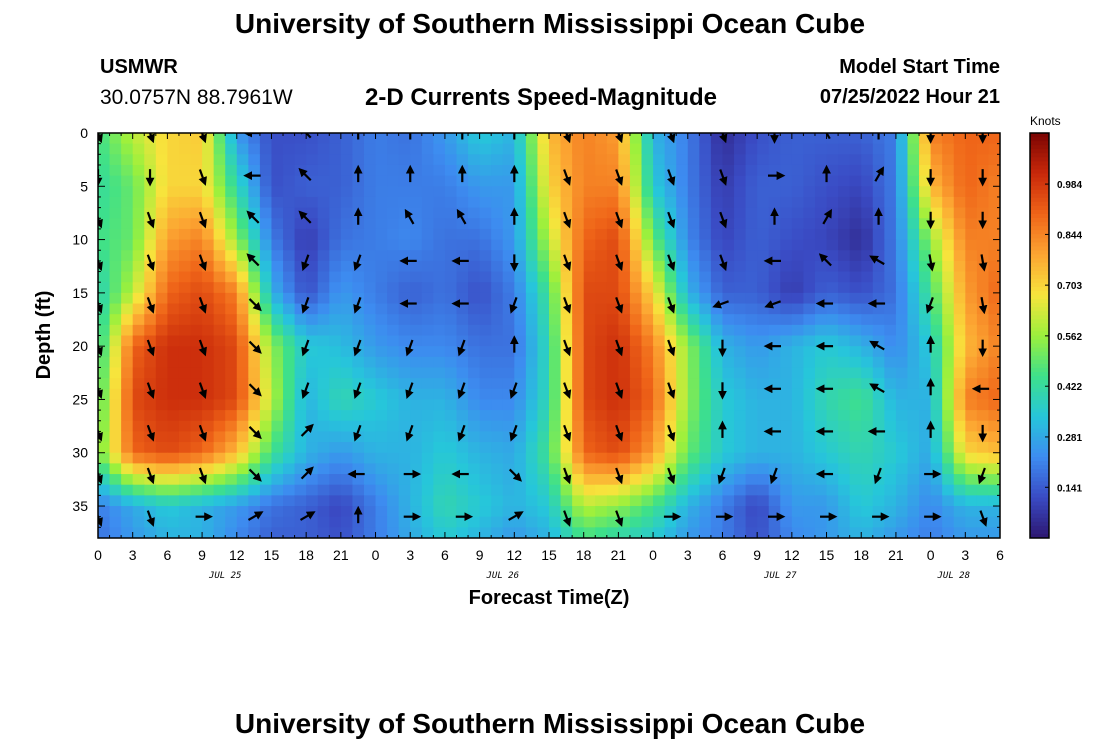 Image resolution: width=1100 pixels, height=750 pixels. Describe the element at coordinates (80, 399) in the screenshot. I see `y-tick-label: 25` at that location.